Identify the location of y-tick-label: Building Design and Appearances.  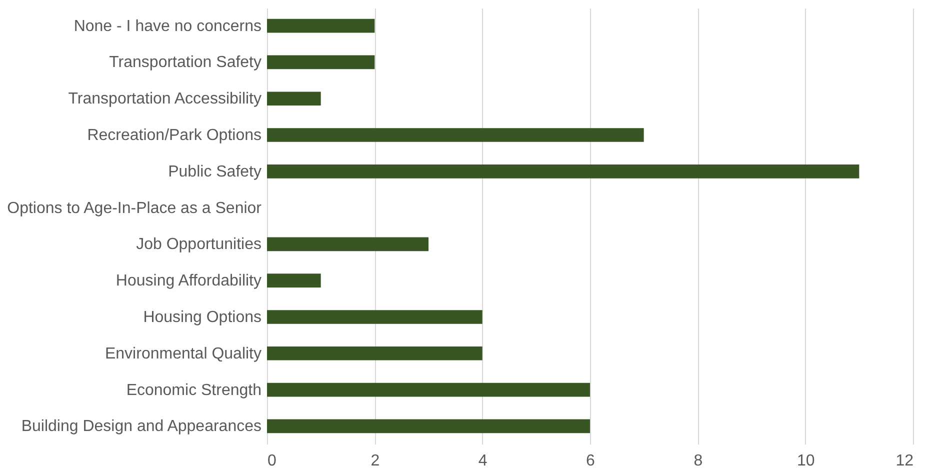
(141, 427).